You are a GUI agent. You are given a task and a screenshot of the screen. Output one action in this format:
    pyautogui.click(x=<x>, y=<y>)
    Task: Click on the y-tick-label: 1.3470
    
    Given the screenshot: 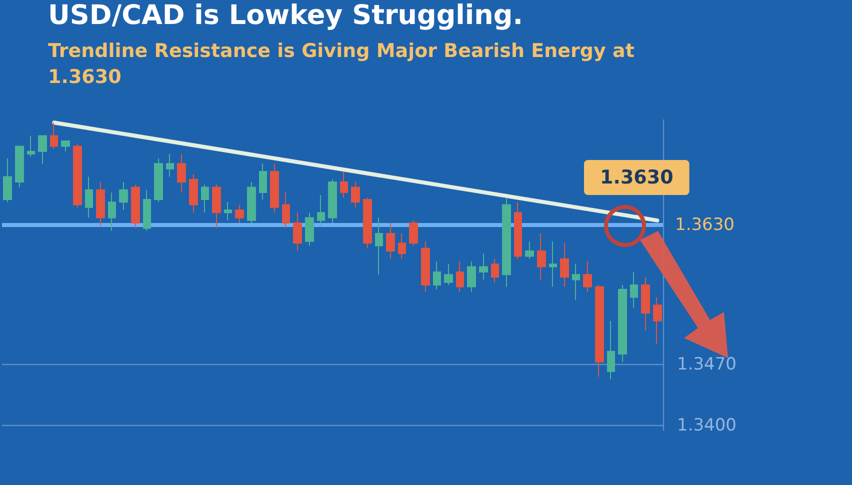 What is the action you would take?
    pyautogui.click(x=706, y=364)
    